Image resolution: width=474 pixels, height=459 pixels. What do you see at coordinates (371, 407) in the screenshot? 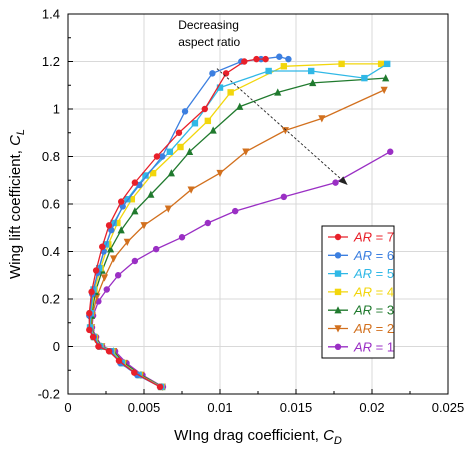
I see `x-tick-label: 0.02` at bounding box center [371, 407].